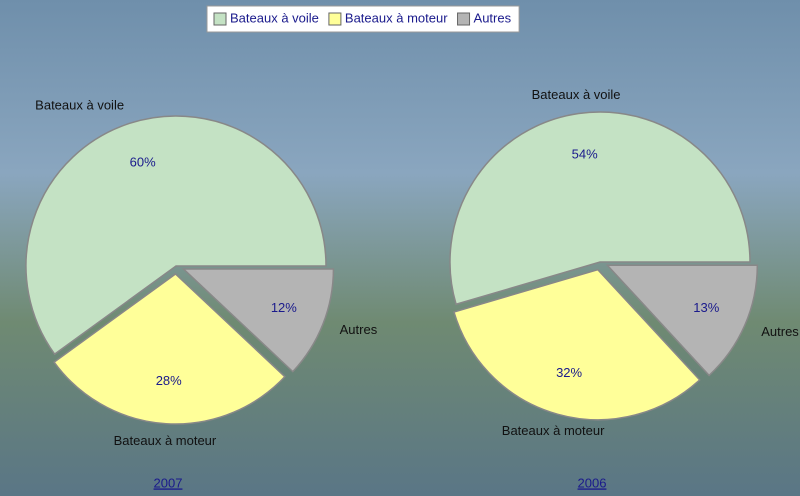 This screenshot has width=800, height=496. I want to click on legend-label: Bateaux à moteur, so click(396, 17).